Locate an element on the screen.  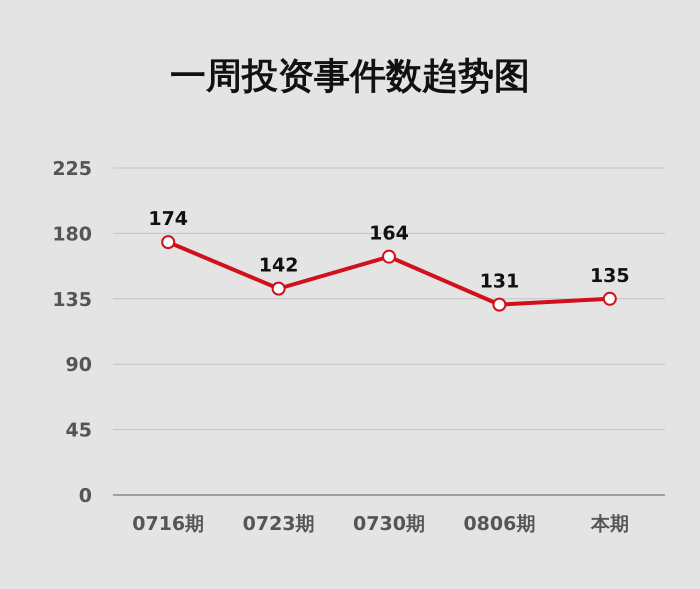
chart-title: 一周投资事件数趋势图 is located at coordinates (350, 76).